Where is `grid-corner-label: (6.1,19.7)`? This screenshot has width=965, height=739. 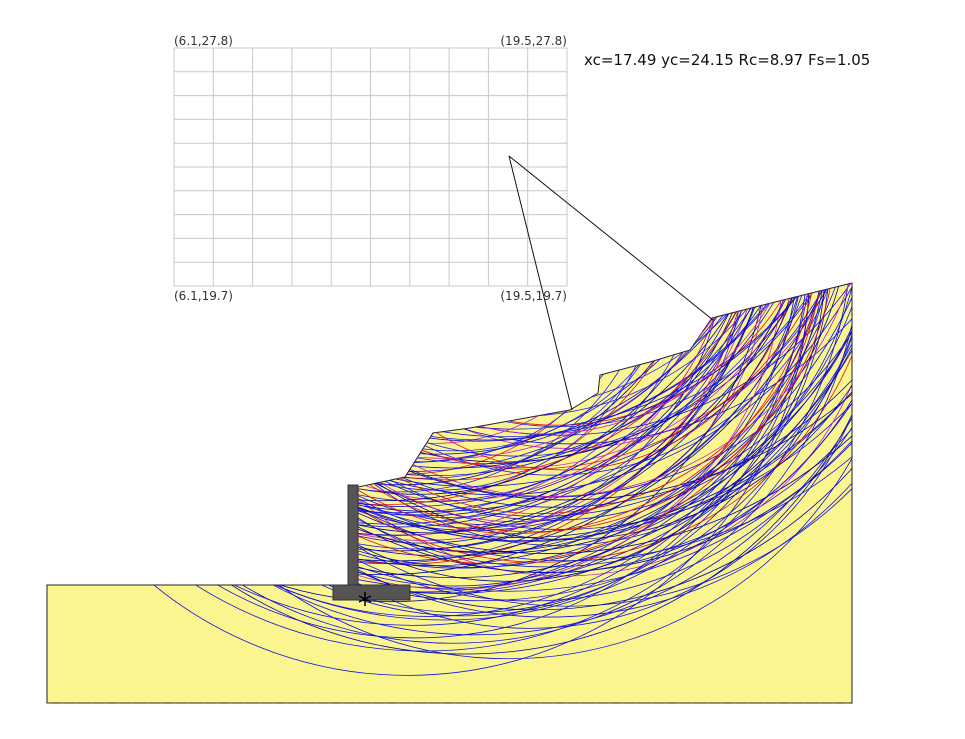 grid-corner-label: (6.1,19.7) is located at coordinates (203, 296).